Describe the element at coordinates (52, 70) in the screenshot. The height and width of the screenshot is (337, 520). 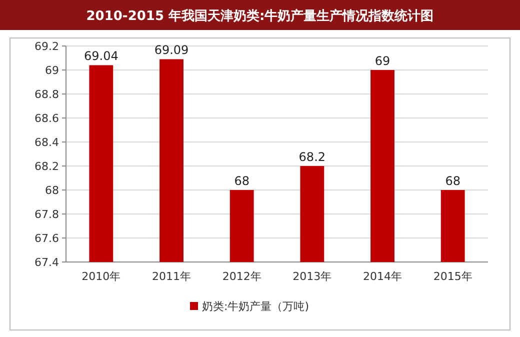
I see `y-tick-label: 69` at that location.